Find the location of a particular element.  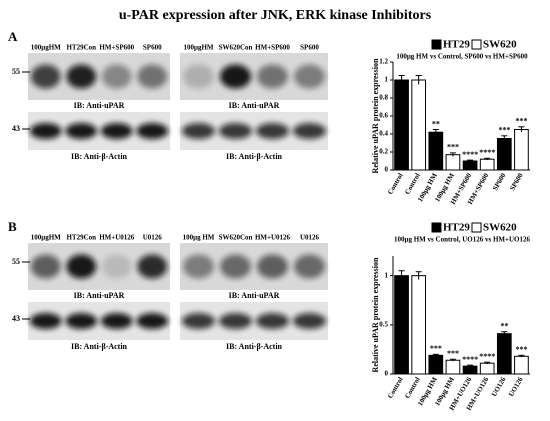

y-tick-label: 1.2 is located at coordinates (383, 62).